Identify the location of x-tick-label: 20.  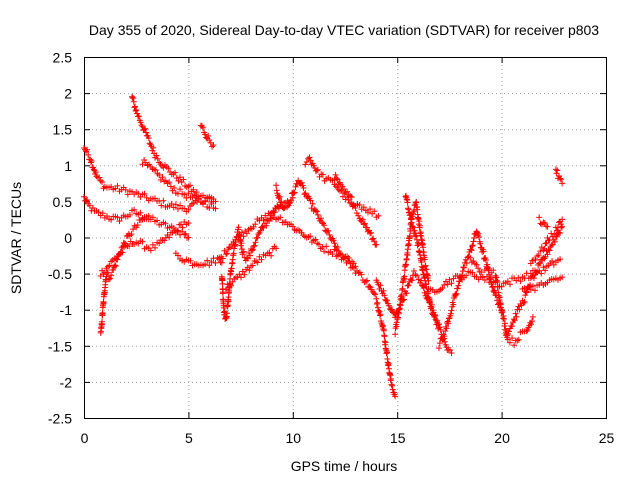
(502, 438).